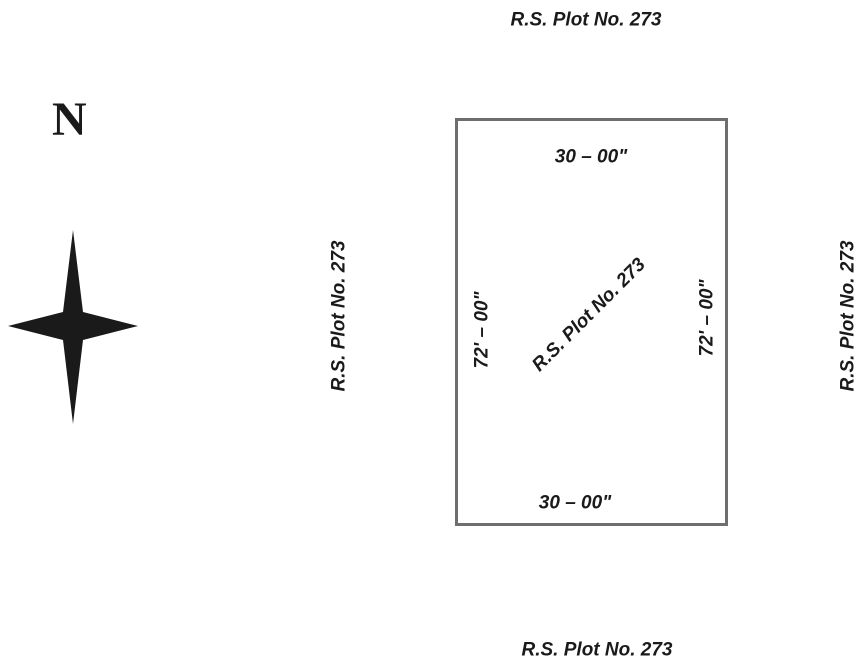 Image resolution: width=861 pixels, height=663 pixels. Describe the element at coordinates (482, 330) in the screenshot. I see `plot-left-dimension: 72' – 00"` at that location.